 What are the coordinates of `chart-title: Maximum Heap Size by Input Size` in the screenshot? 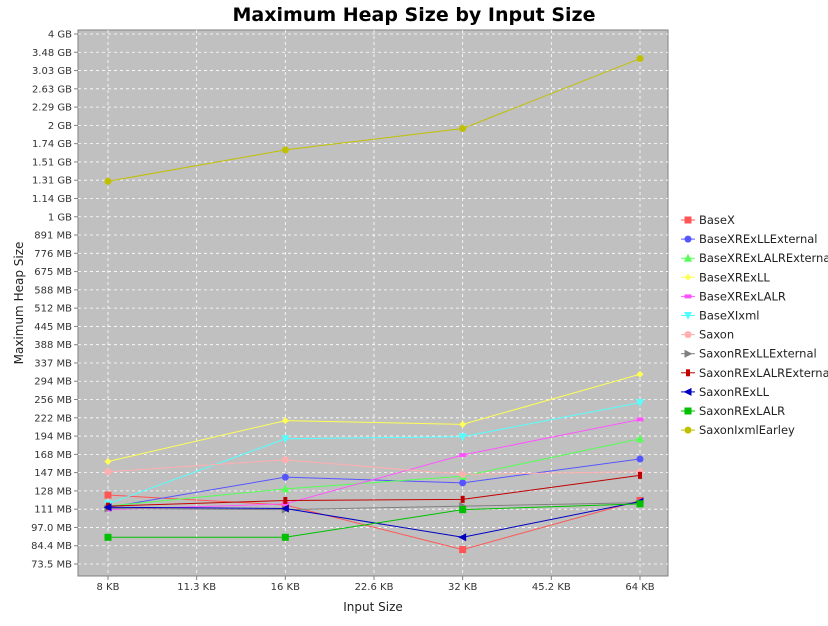 It's located at (414, 15).